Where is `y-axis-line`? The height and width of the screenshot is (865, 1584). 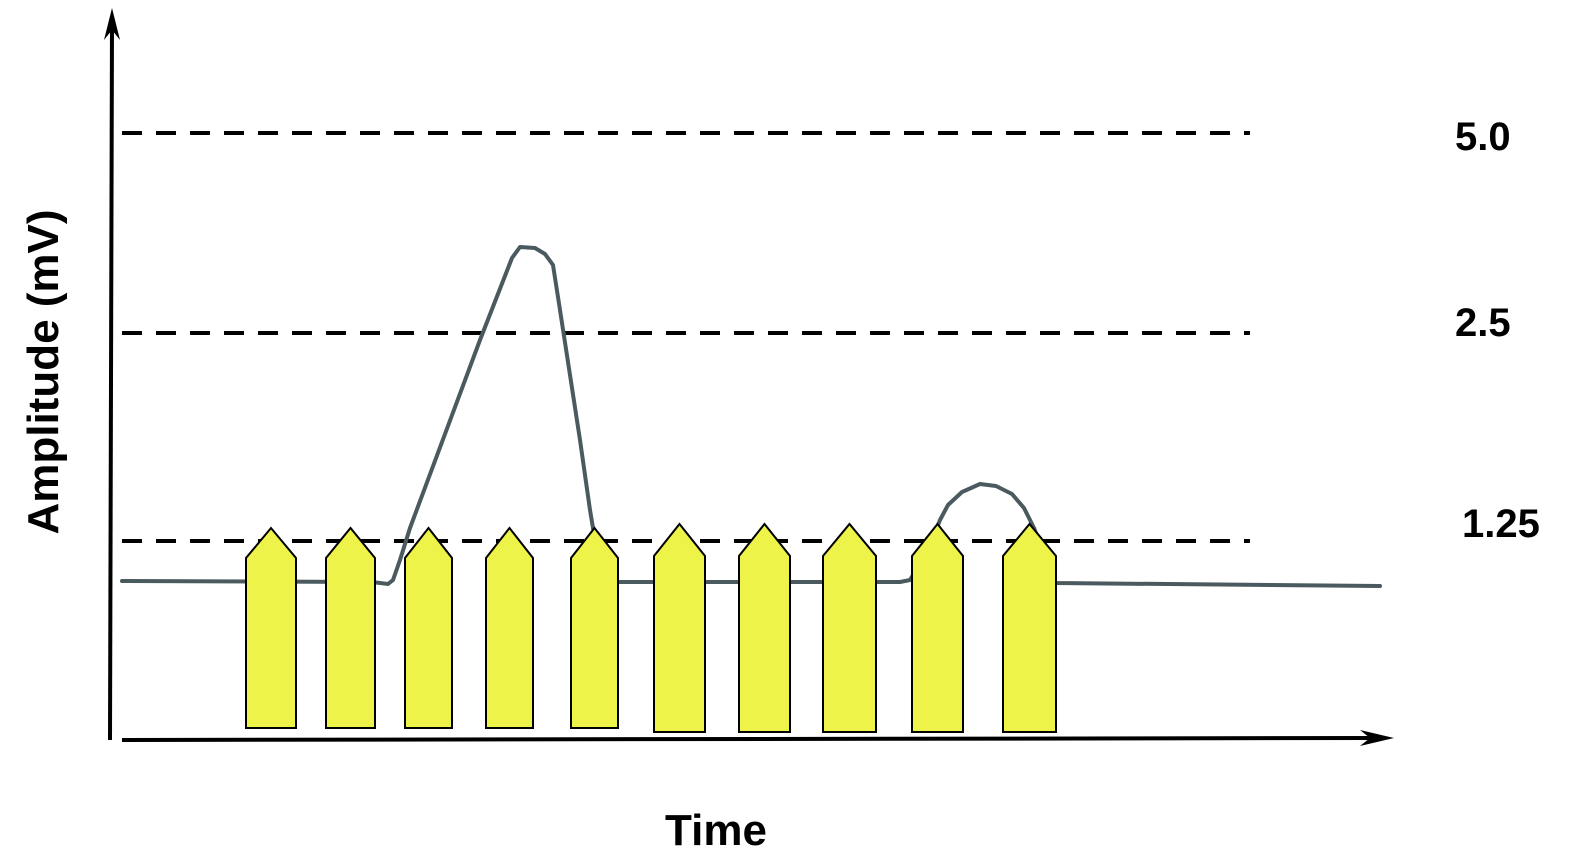 y-axis-line is located at coordinates (111, 381).